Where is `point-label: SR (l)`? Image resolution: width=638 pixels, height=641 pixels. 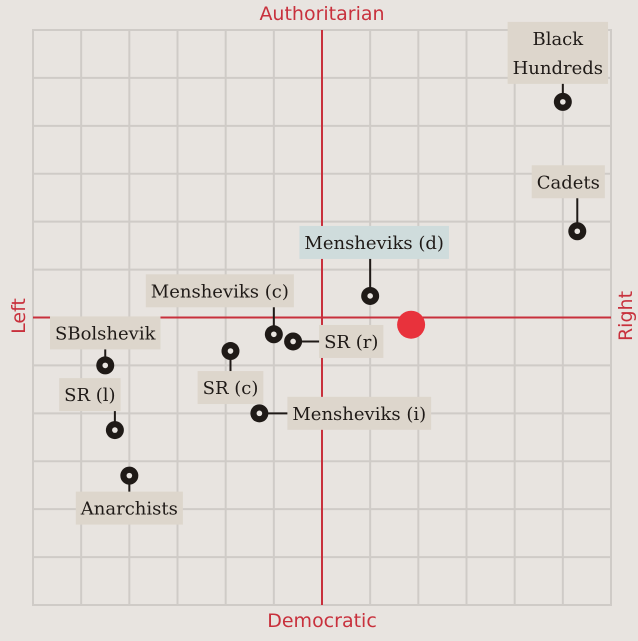 point-label: SR (l) is located at coordinates (89, 395).